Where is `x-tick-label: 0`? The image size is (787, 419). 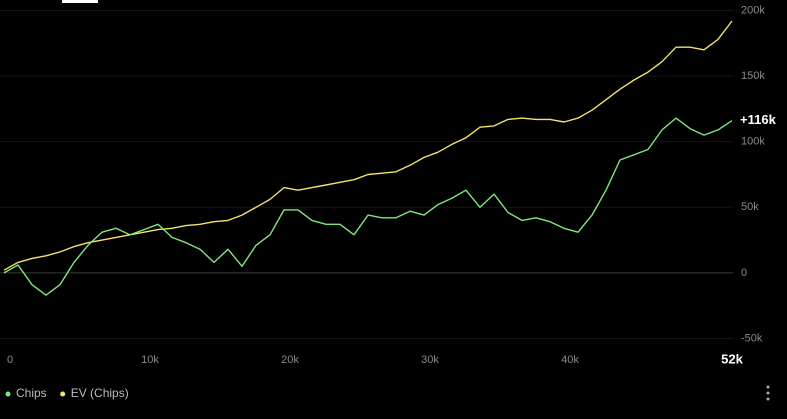
x-tick-label: 0 is located at coordinates (10, 360).